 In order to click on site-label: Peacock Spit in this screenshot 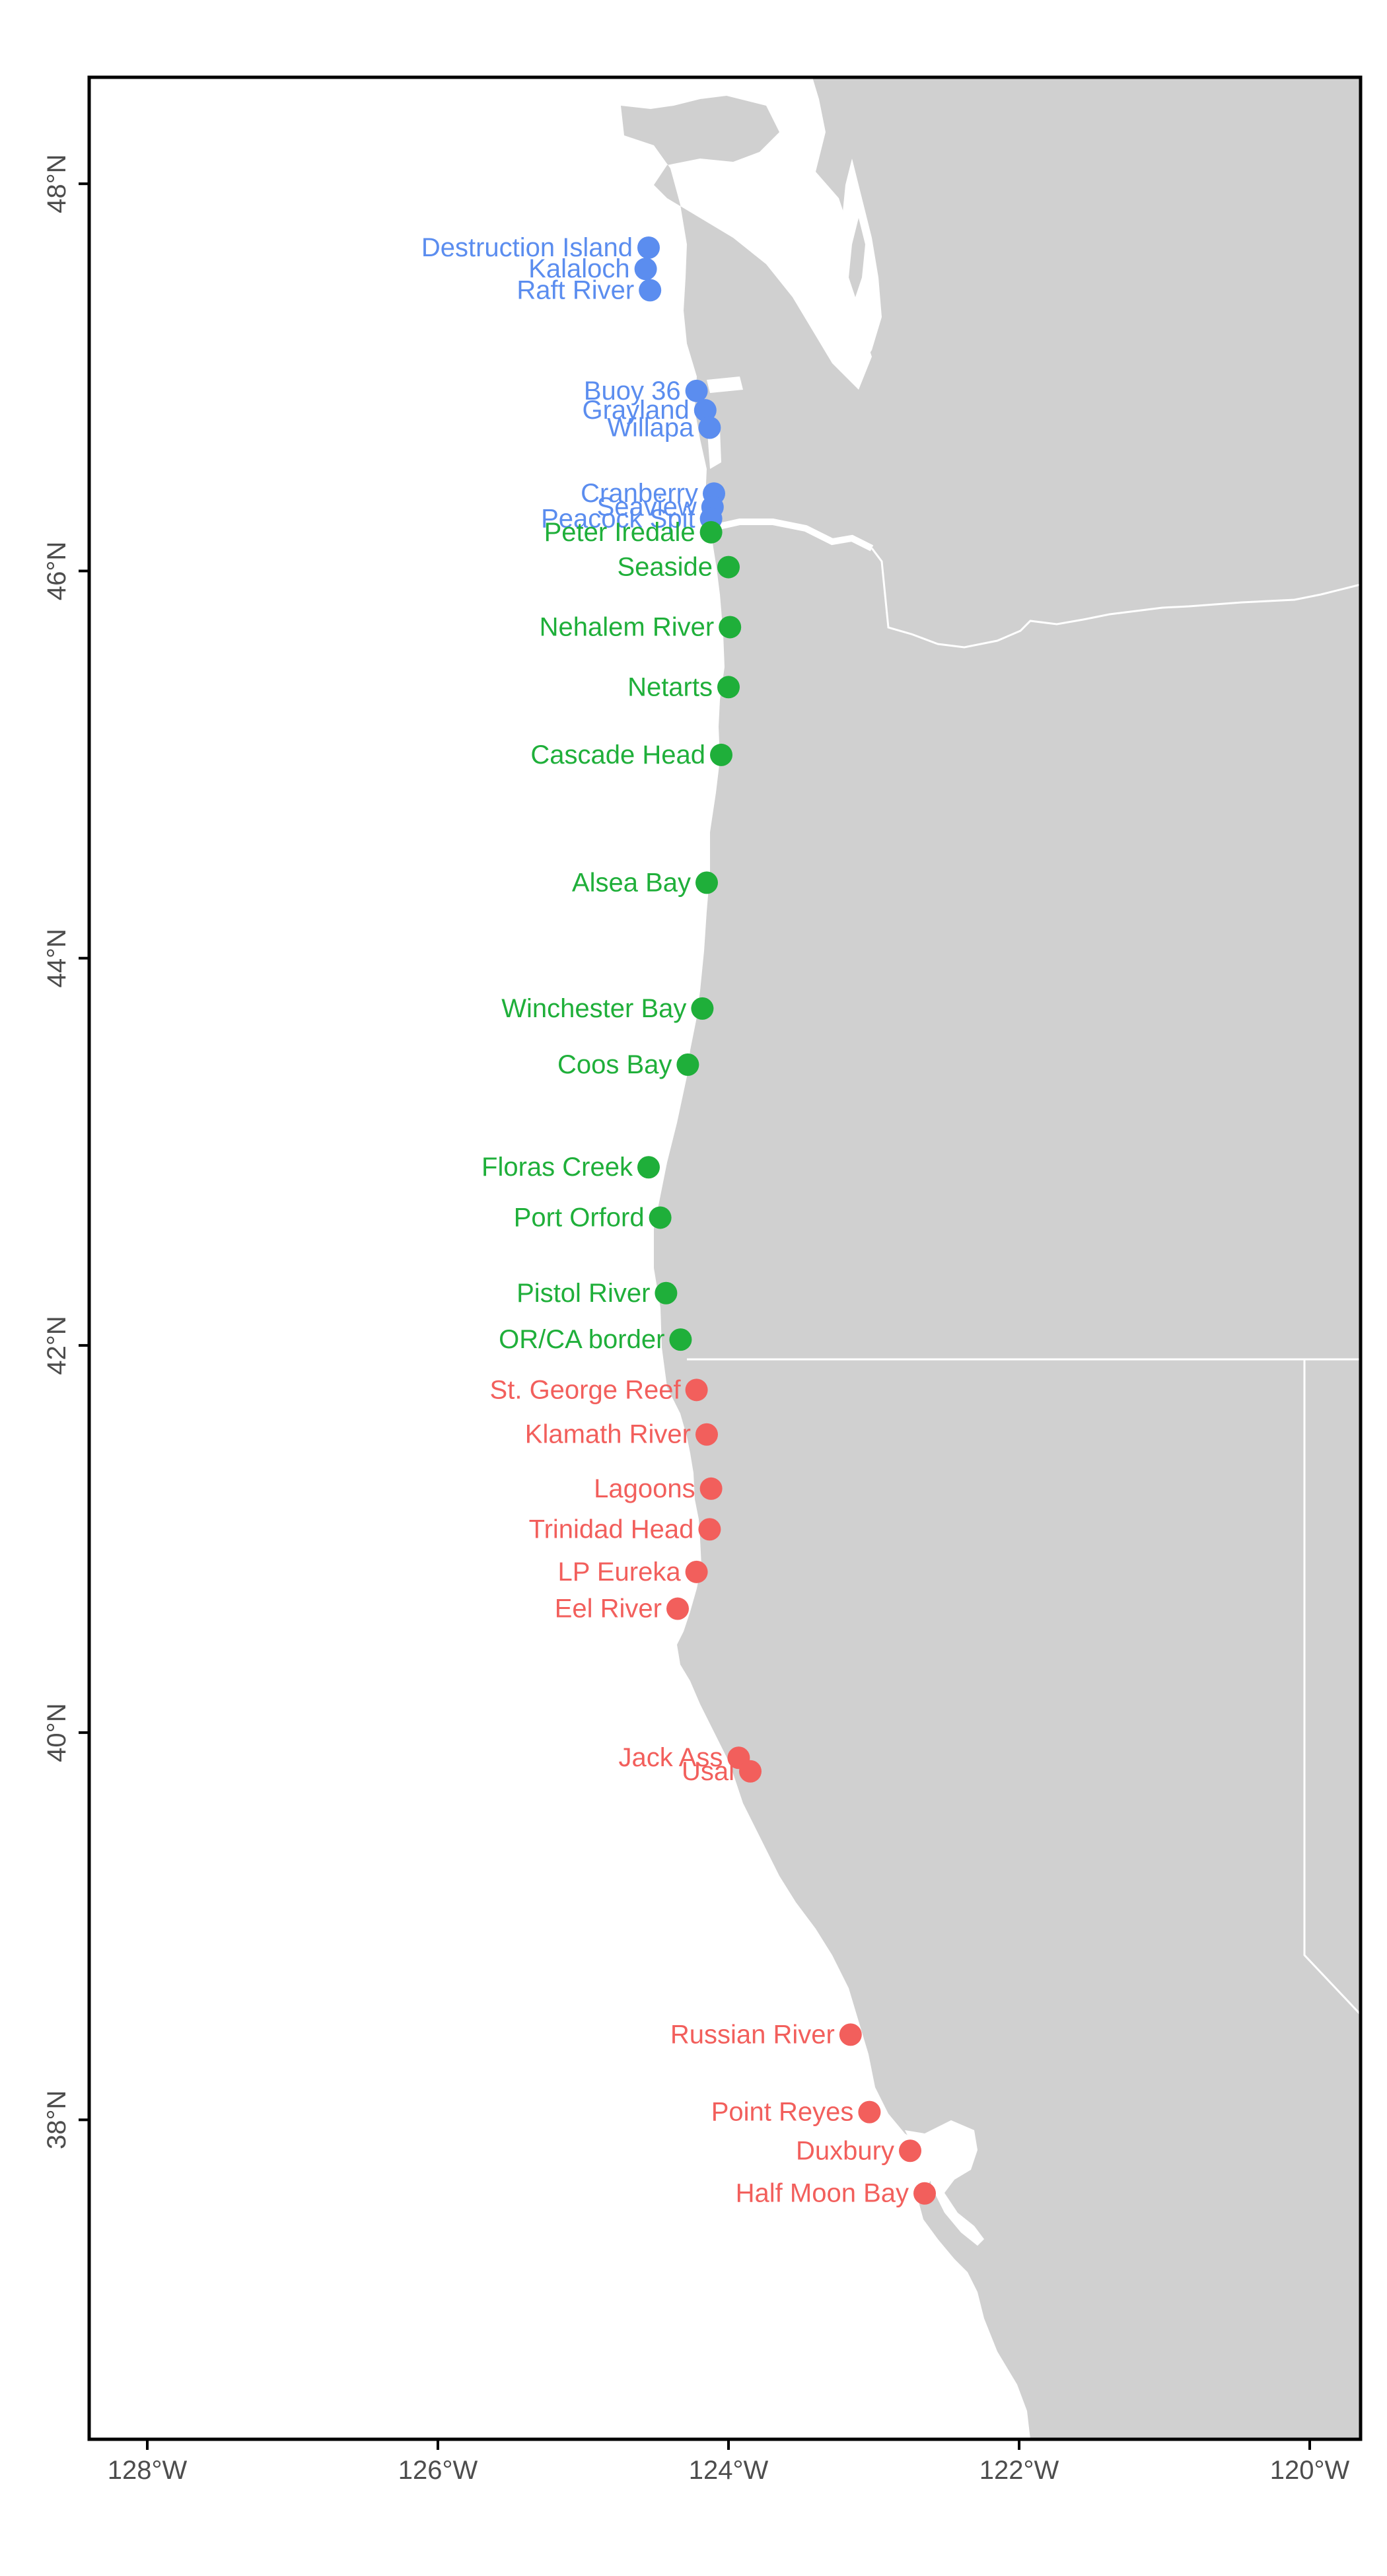, I will do `click(618, 518)`.